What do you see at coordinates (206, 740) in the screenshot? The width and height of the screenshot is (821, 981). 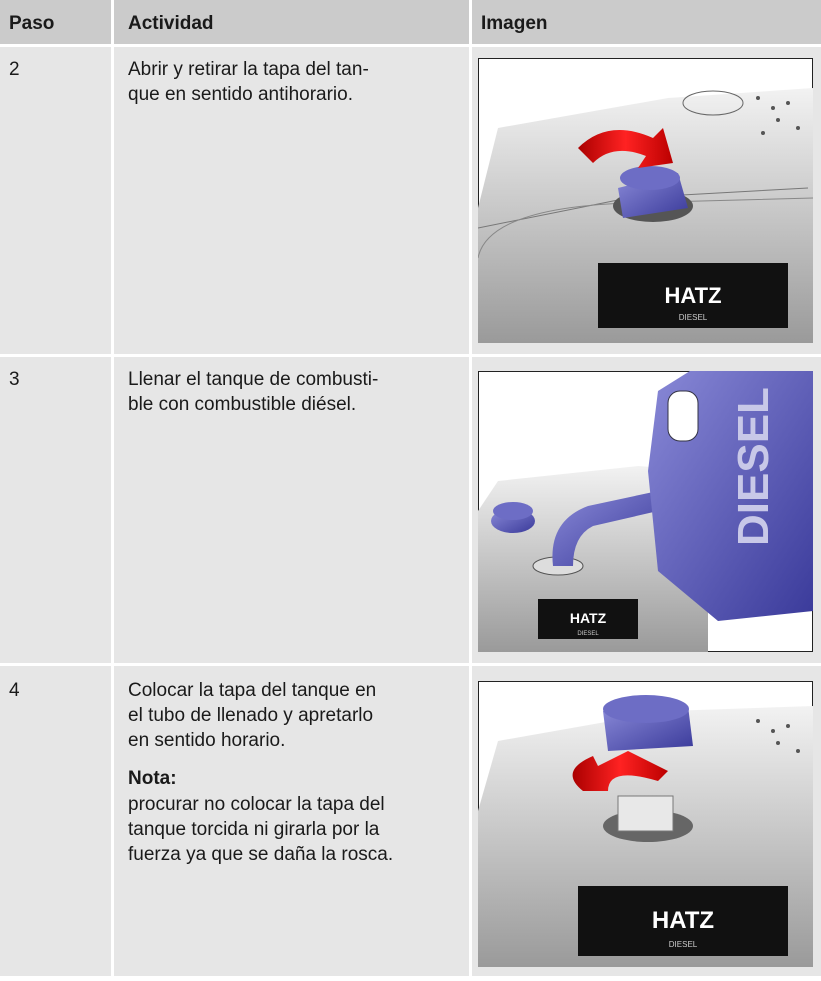 I see `activity-text: en sentido horario.` at bounding box center [206, 740].